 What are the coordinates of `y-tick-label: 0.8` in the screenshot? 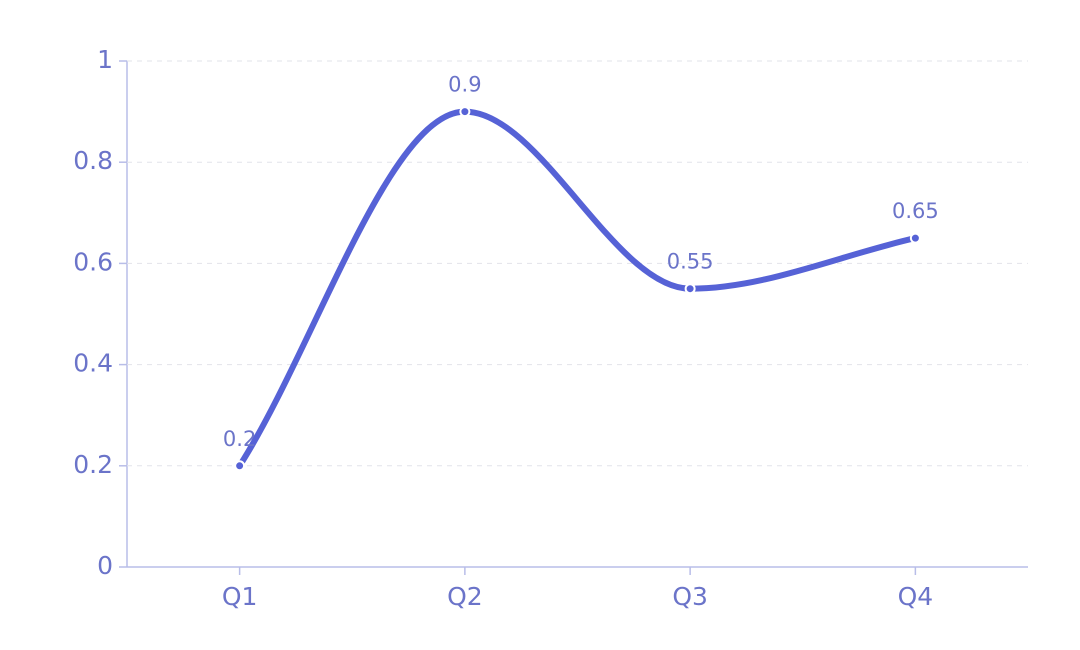 It's located at (93, 160).